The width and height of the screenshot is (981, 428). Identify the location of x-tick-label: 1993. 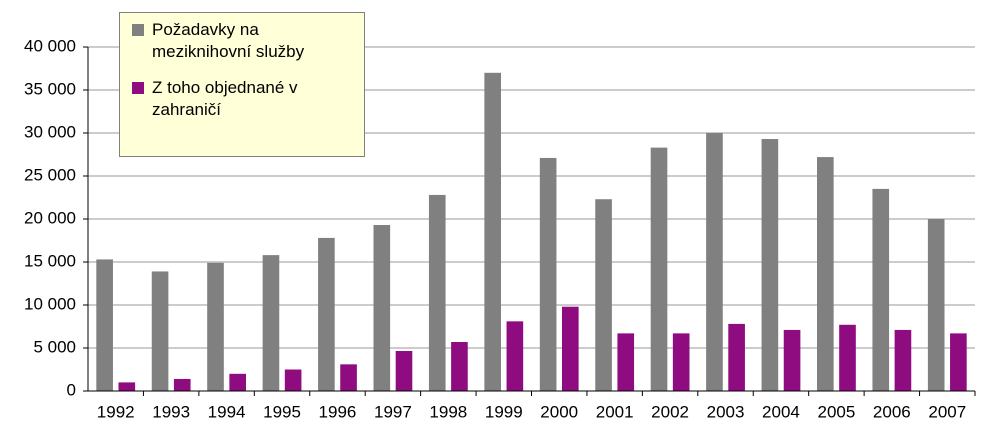
(171, 411).